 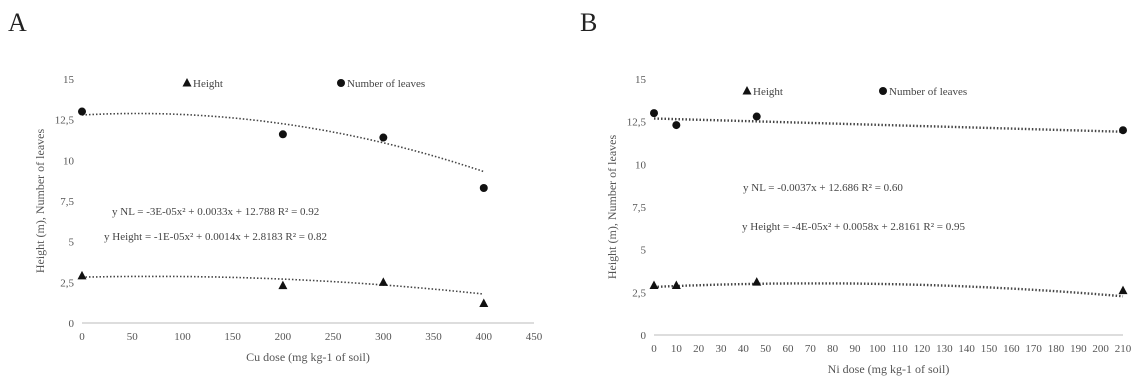 I want to click on x-tick-label: 130, so click(x=944, y=349).